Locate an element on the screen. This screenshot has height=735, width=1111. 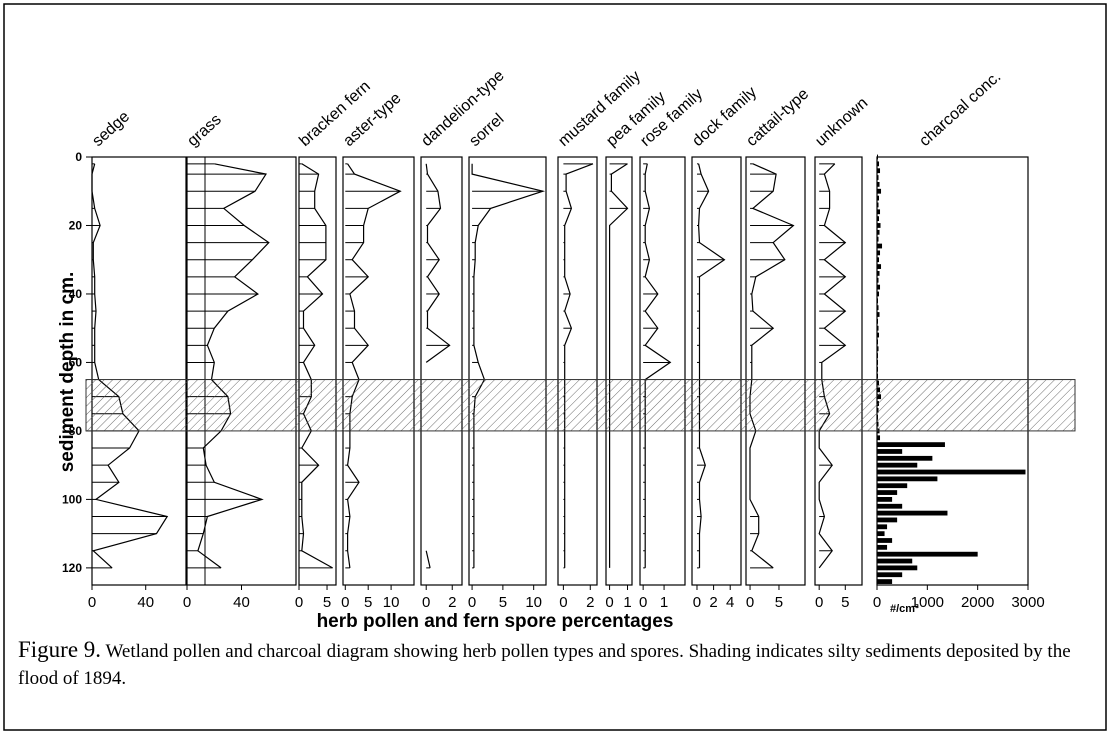
x-tick-label: 4 is located at coordinates (730, 602).